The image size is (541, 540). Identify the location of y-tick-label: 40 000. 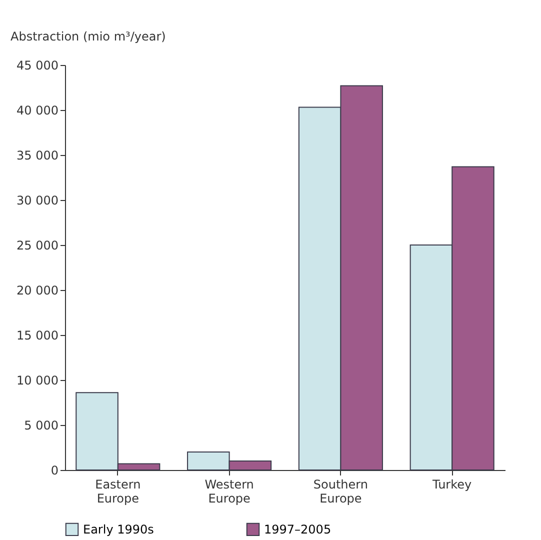
(37, 111).